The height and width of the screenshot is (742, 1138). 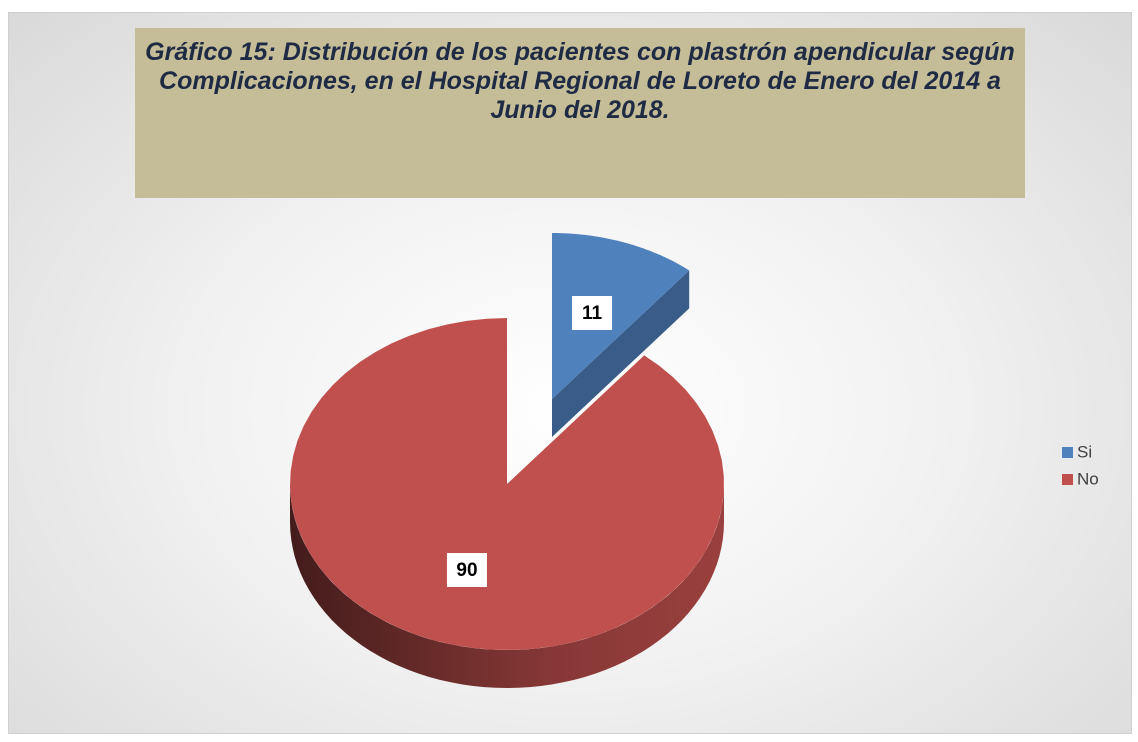 I want to click on data-label: 90, so click(x=466, y=570).